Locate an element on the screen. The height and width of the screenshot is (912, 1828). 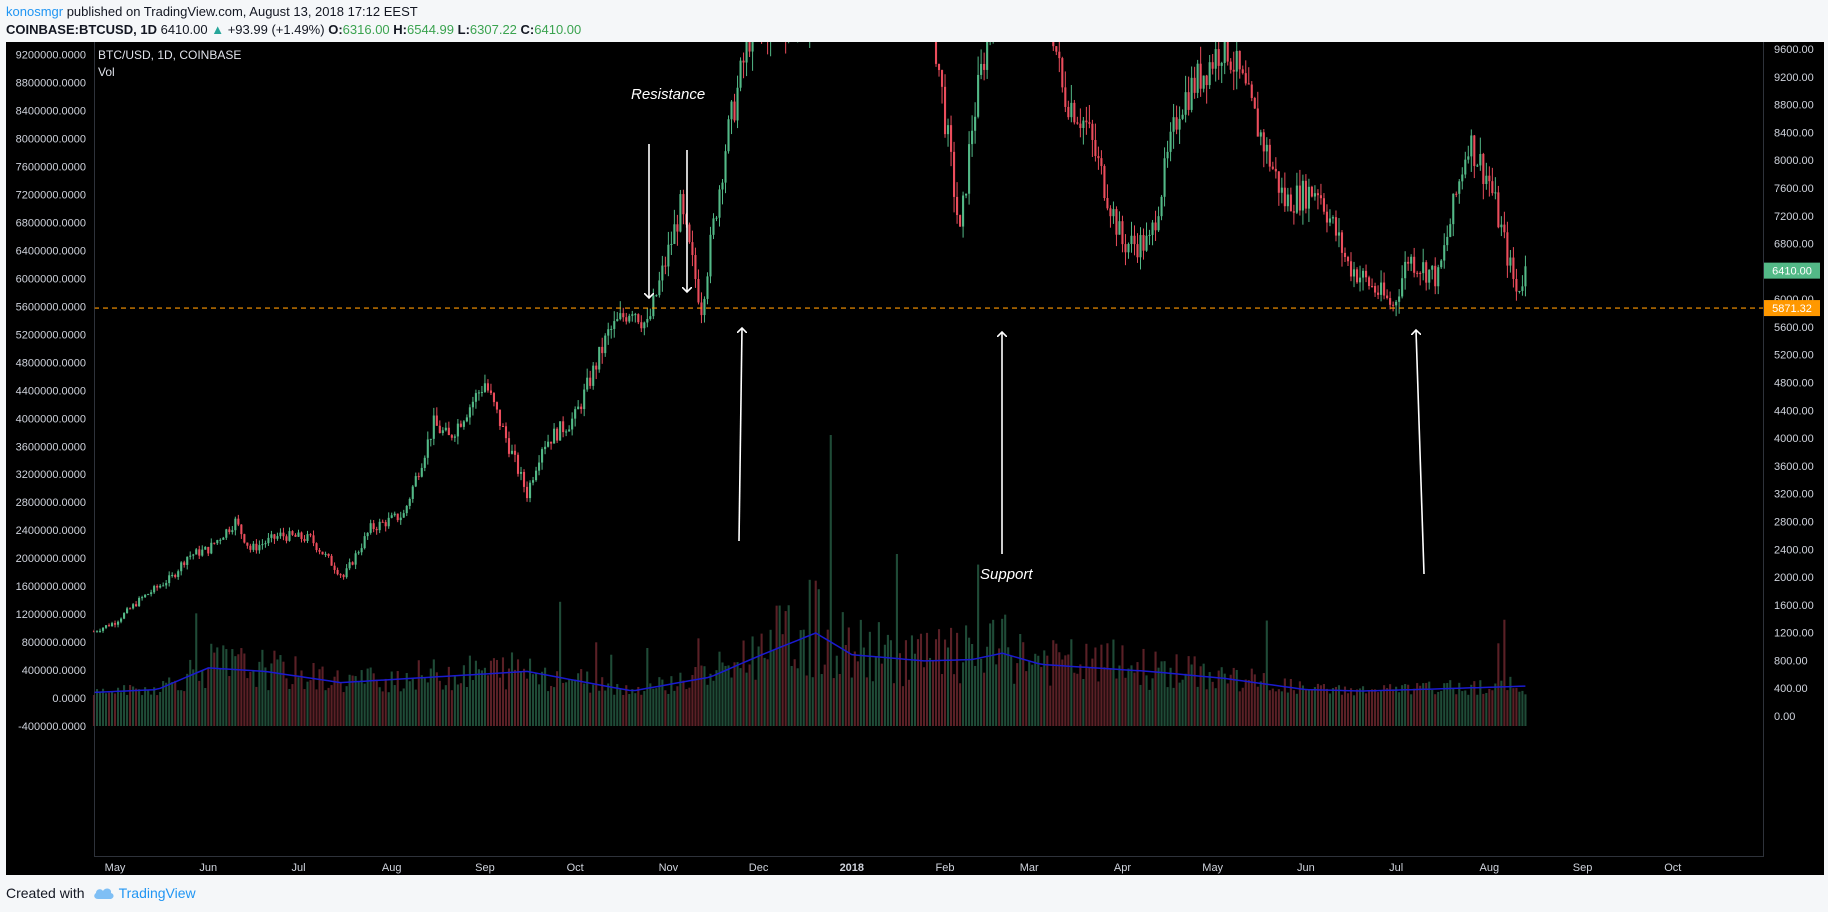
price-tick-label: 6800.00 is located at coordinates (1794, 245).